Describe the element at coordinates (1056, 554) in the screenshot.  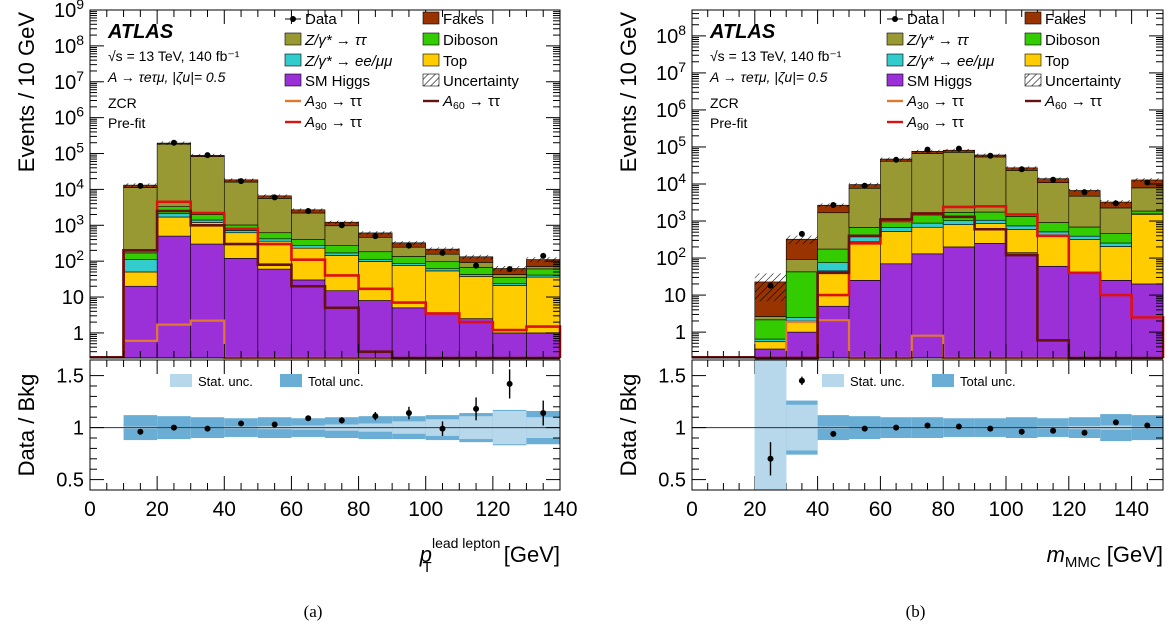
I see `x-axis-symbol: m` at that location.